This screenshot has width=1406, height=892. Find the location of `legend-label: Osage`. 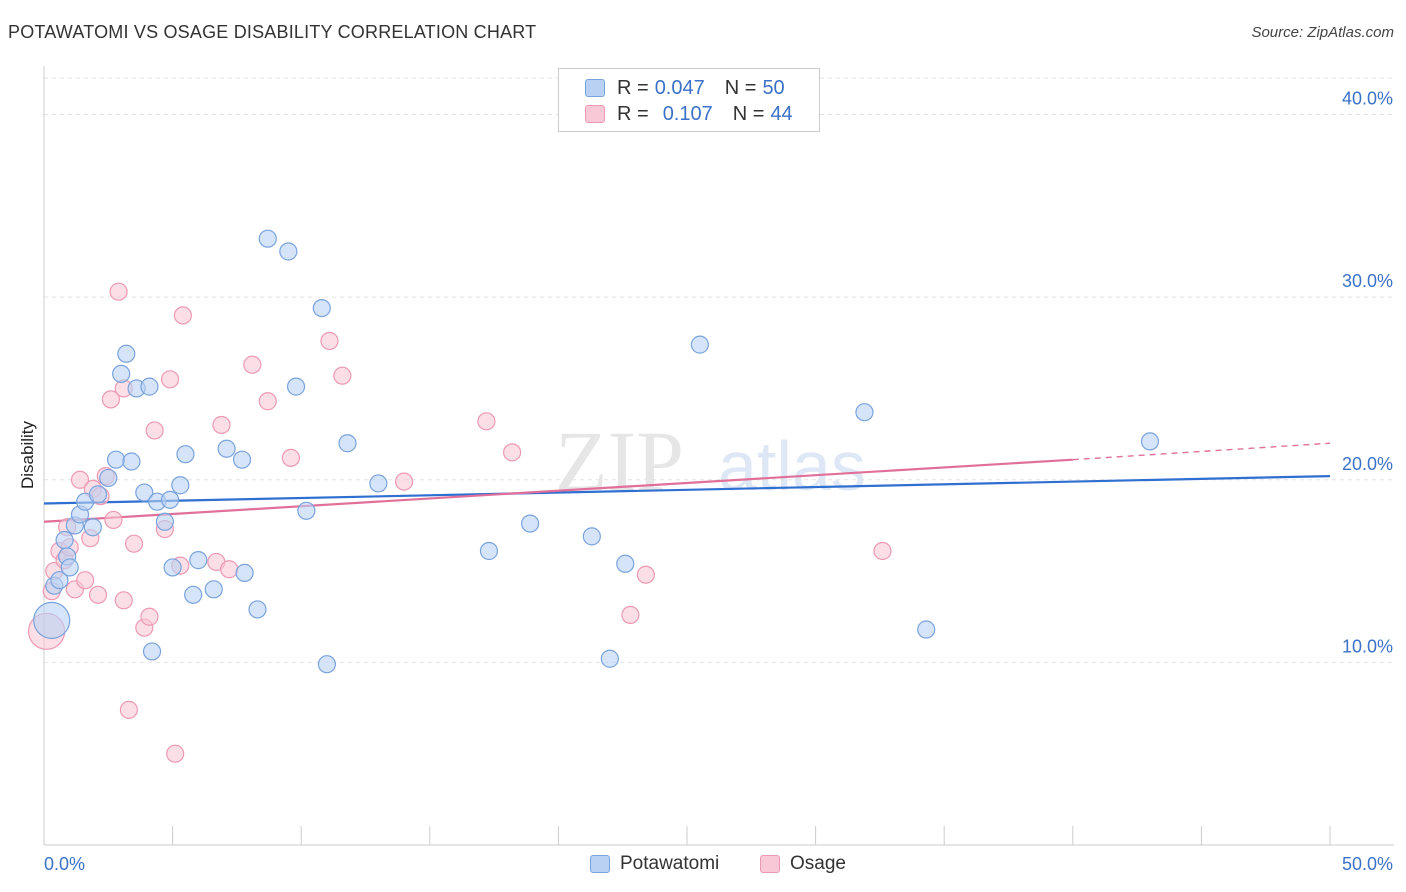

legend-label: Osage is located at coordinates (818, 863).